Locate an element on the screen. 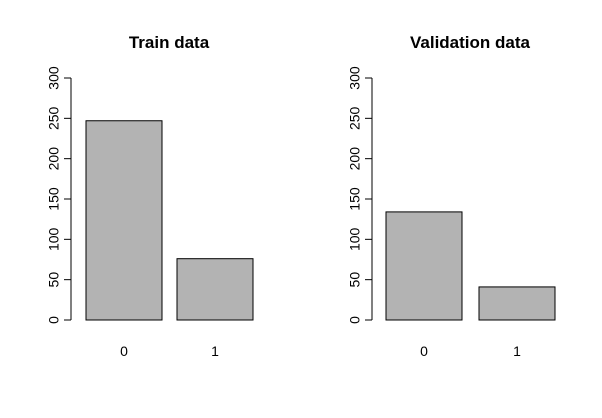  chart-title: Train data is located at coordinates (169, 42).